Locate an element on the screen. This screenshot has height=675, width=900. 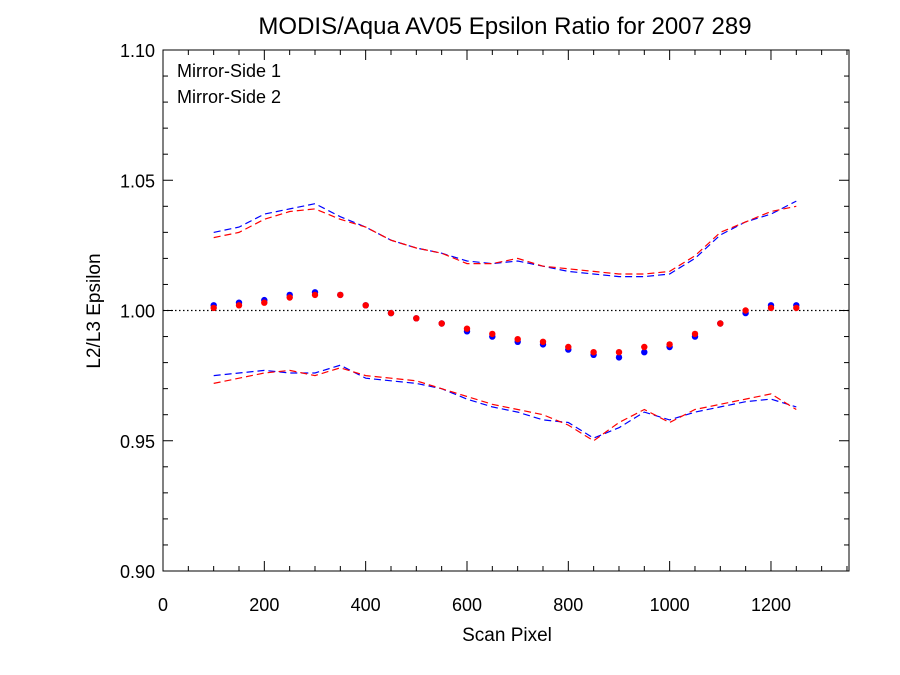
legend-item-mirror-side-1: Mirror-Side 1 is located at coordinates (229, 71).